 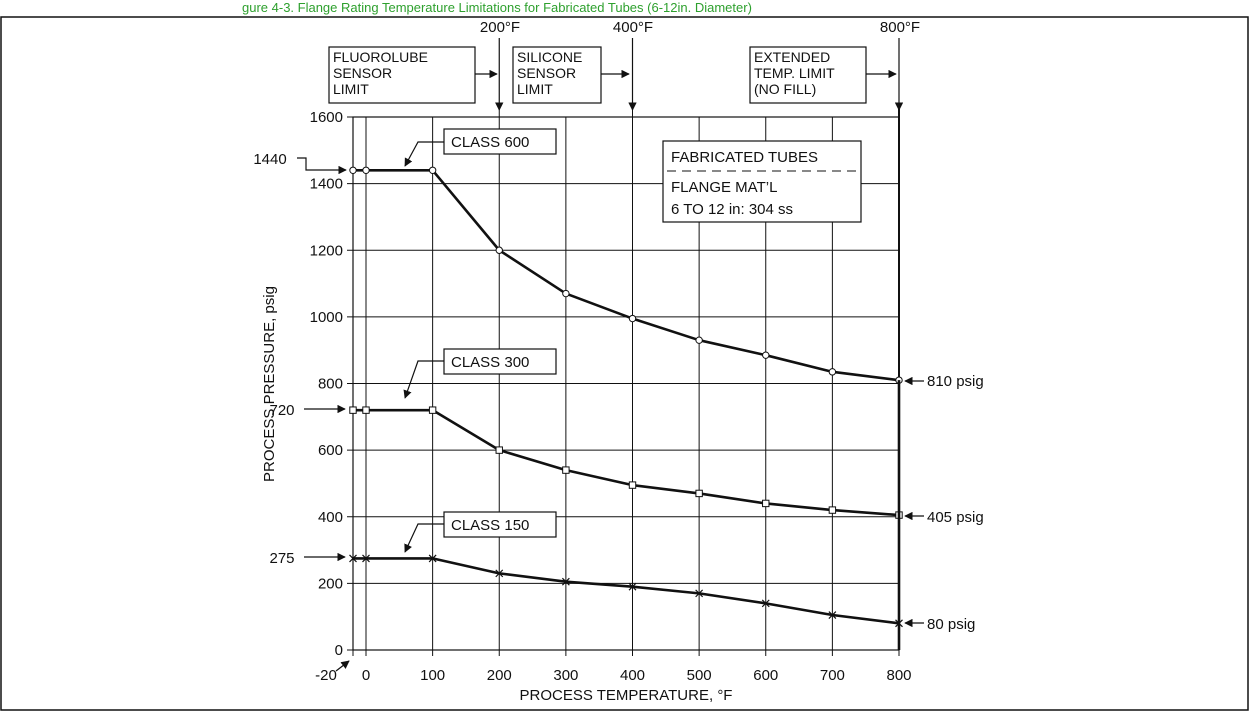 What do you see at coordinates (724, 187) in the screenshot?
I see `flange-material-line: FLANGE MAT’L` at bounding box center [724, 187].